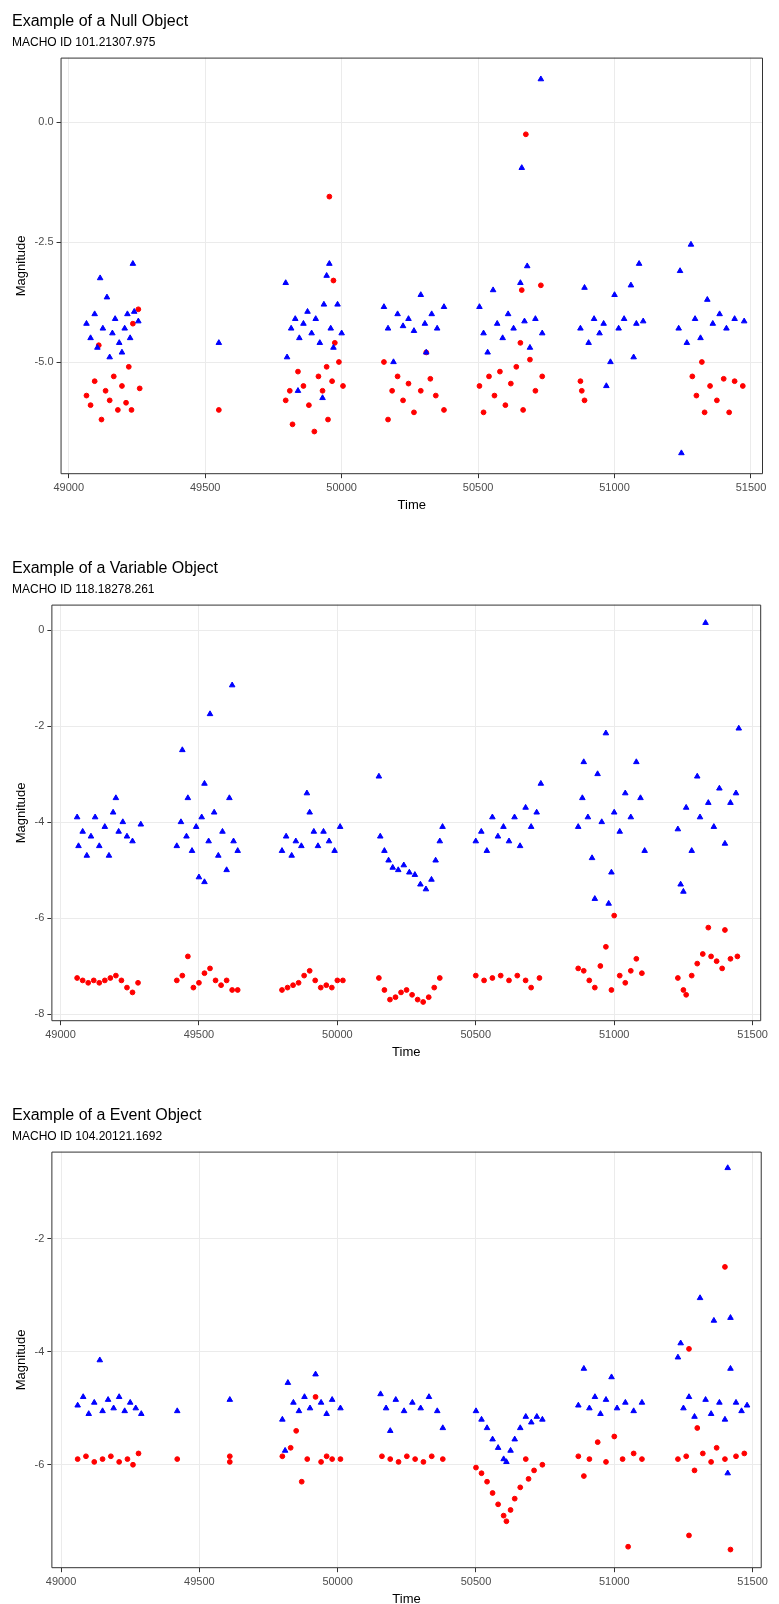  I want to click on chart-title: Example of a Null Object, so click(100, 21).